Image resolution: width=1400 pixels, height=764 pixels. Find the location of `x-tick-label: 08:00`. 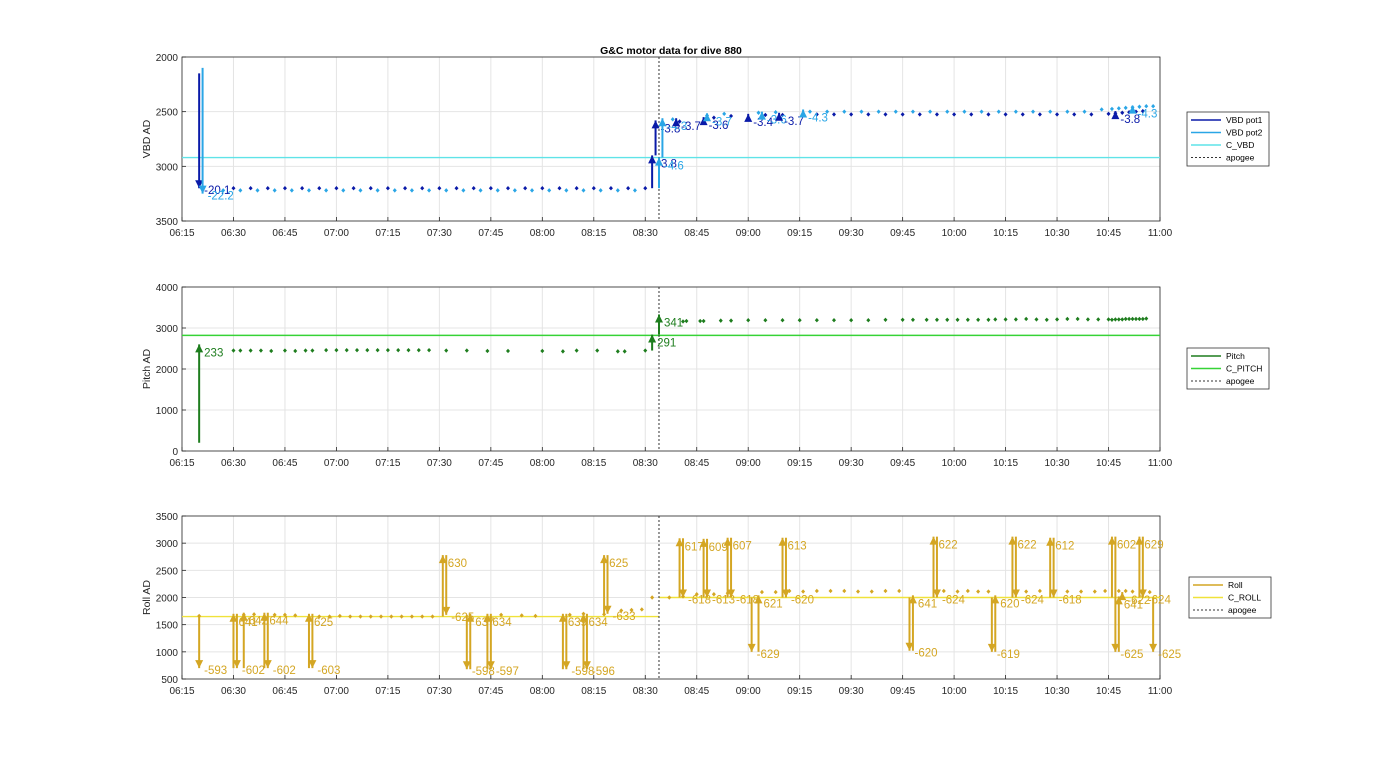

x-tick-label: 08:00 is located at coordinates (542, 691).